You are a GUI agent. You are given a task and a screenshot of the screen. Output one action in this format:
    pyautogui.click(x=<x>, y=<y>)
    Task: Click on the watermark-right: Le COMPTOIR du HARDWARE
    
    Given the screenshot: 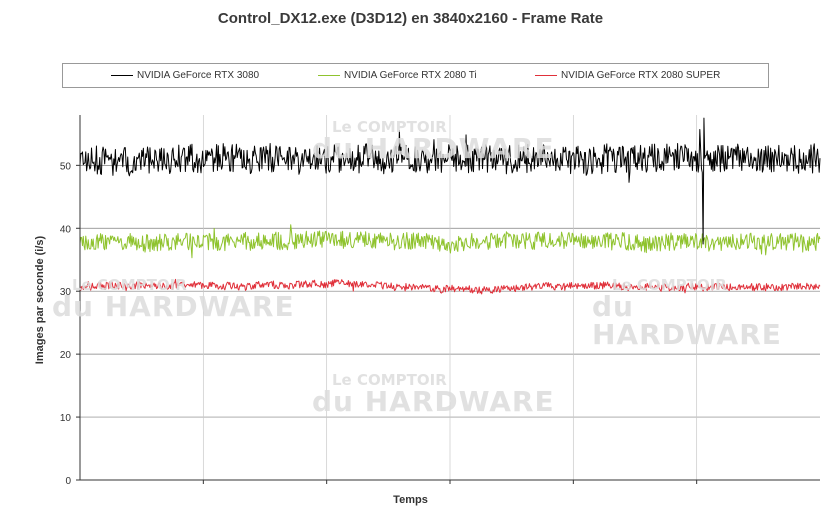 What is the action you would take?
    pyautogui.click(x=687, y=313)
    